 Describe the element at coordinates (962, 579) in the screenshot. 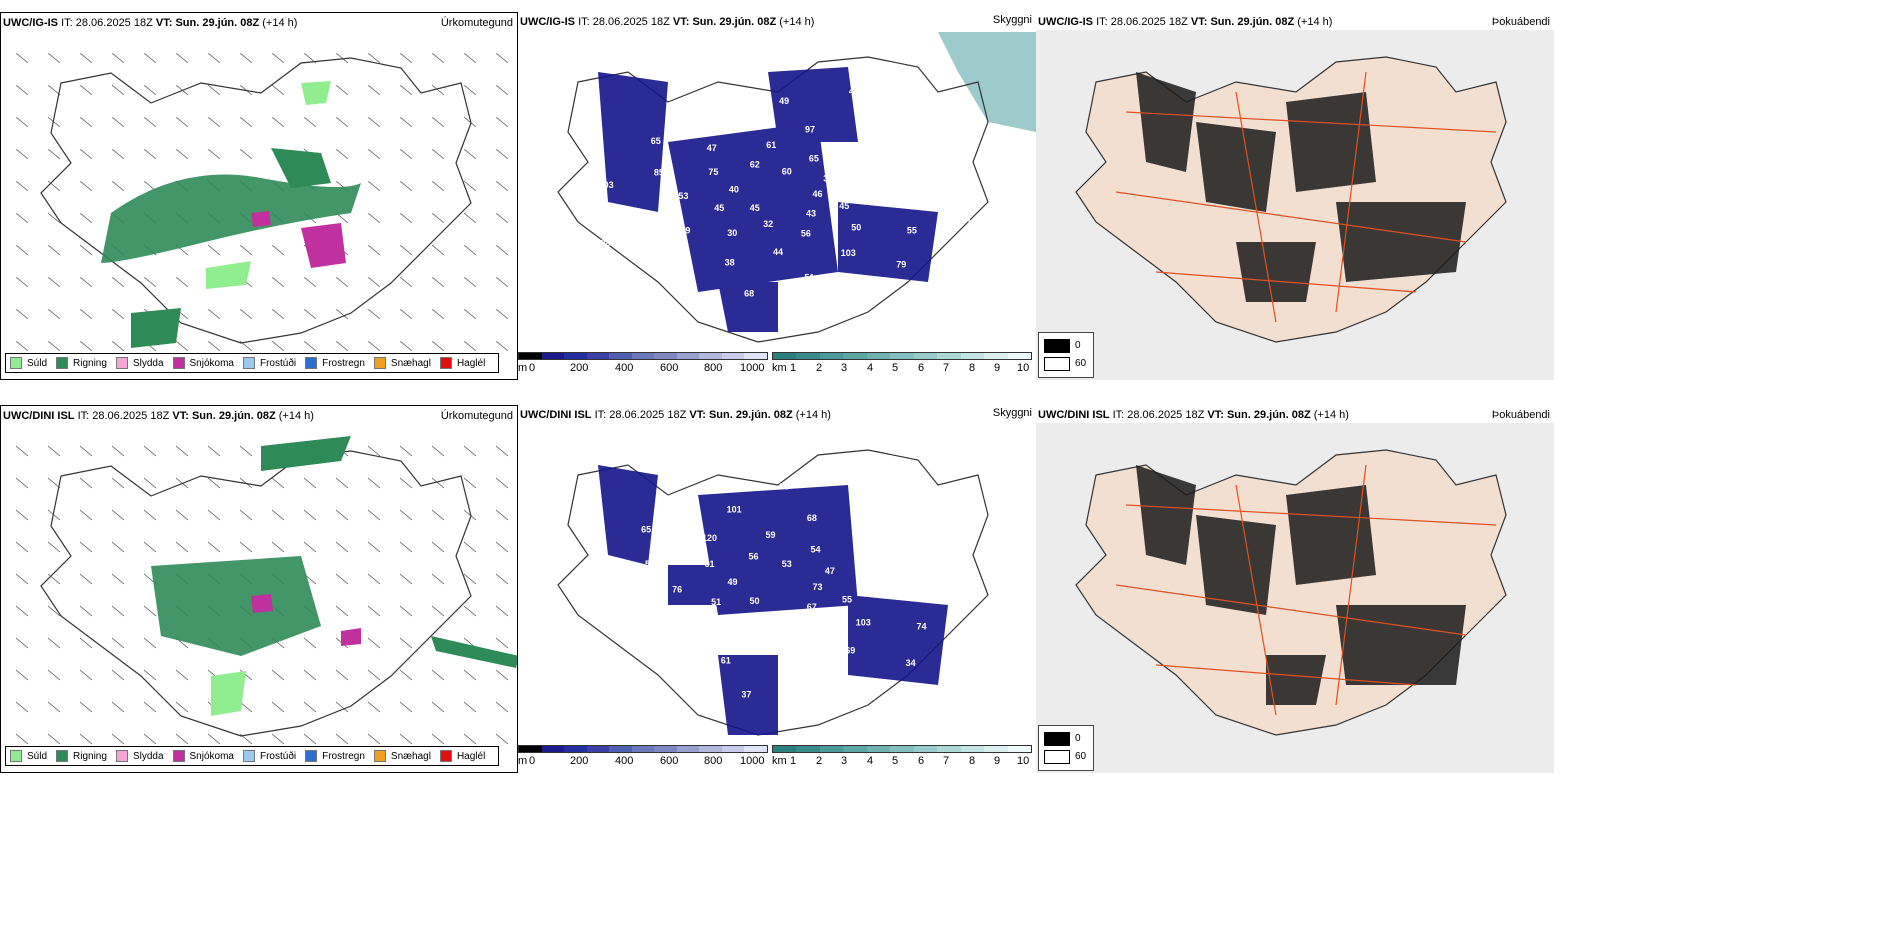

I see `cloud-base-label: 210` at that location.